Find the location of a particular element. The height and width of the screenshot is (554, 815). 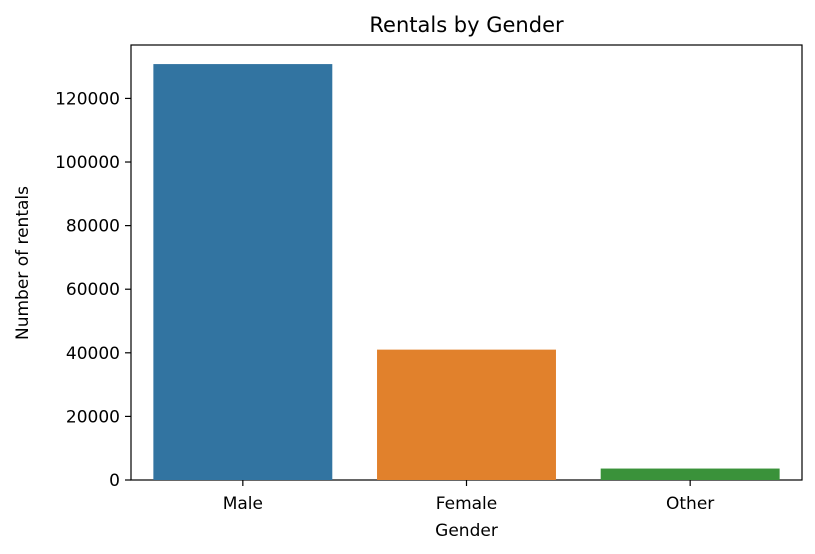

y-tick-label: 40000 is located at coordinates (93, 354).